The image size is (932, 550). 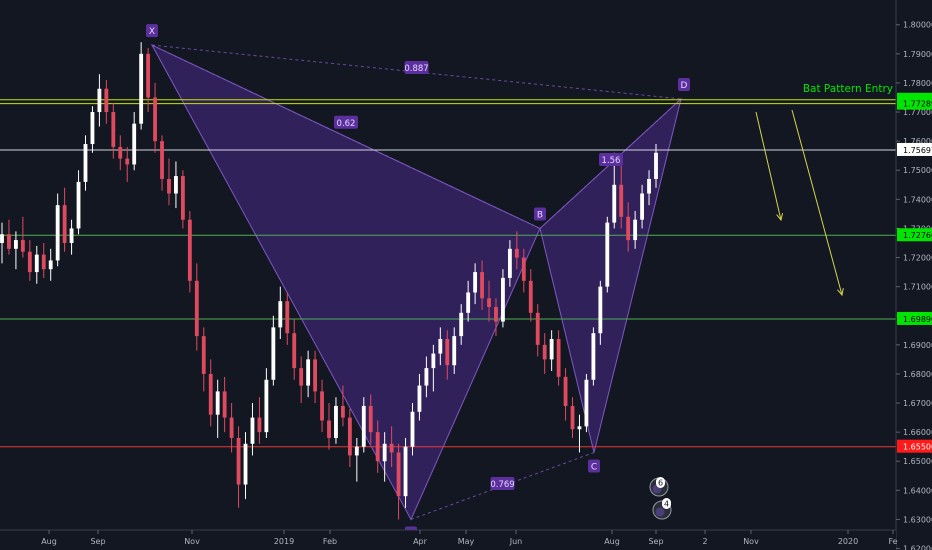 What do you see at coordinates (848, 541) in the screenshot?
I see `time-tick-label: 2020` at bounding box center [848, 541].